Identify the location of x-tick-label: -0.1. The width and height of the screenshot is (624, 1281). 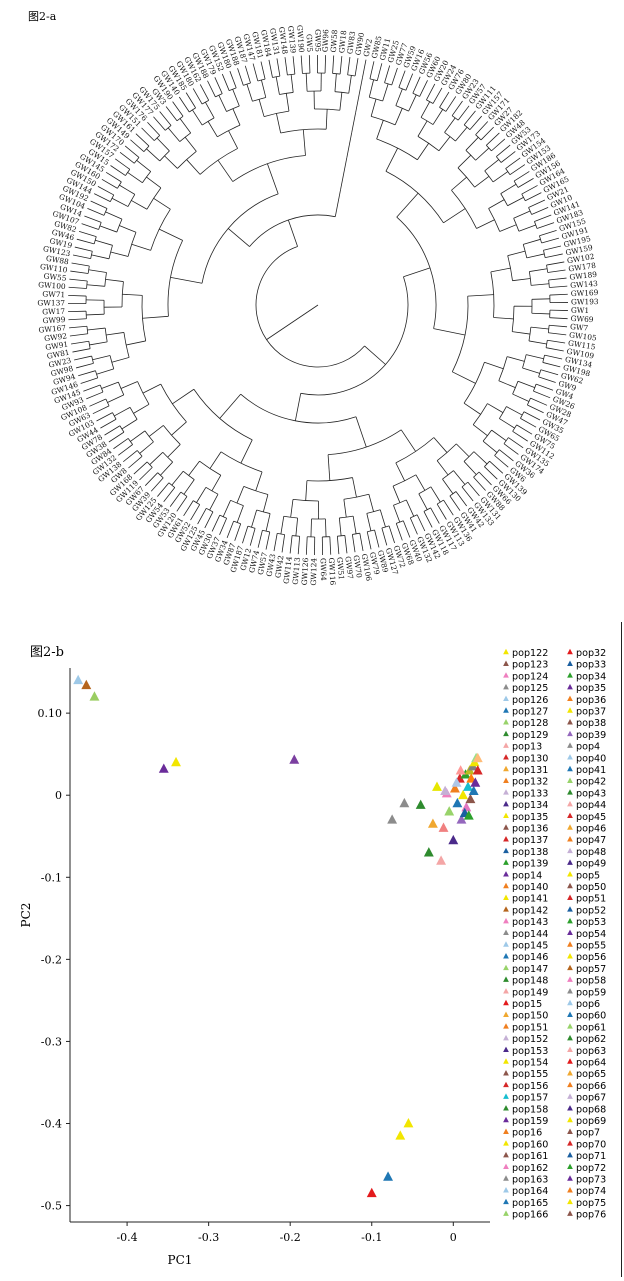
(371, 1237).